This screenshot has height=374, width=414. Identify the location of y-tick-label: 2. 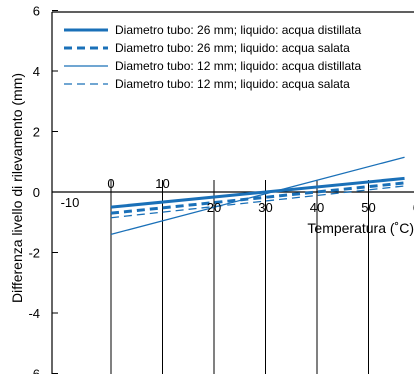
(36, 132).